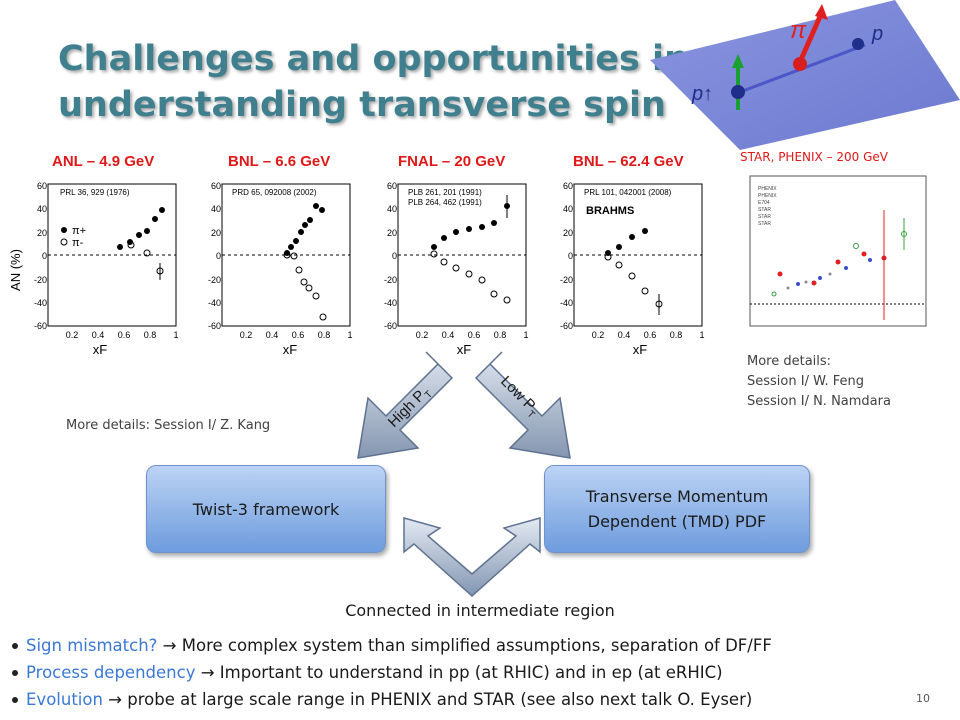  What do you see at coordinates (95, 192) in the screenshot?
I see `panel-reference: PRL 36, 929 (1976)` at bounding box center [95, 192].